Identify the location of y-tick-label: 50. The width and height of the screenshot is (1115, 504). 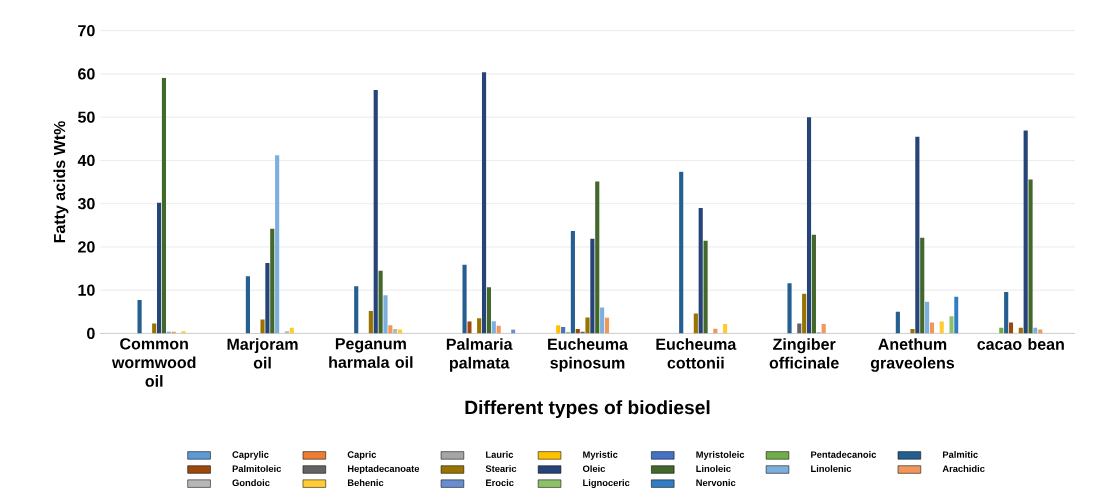
(86, 117).